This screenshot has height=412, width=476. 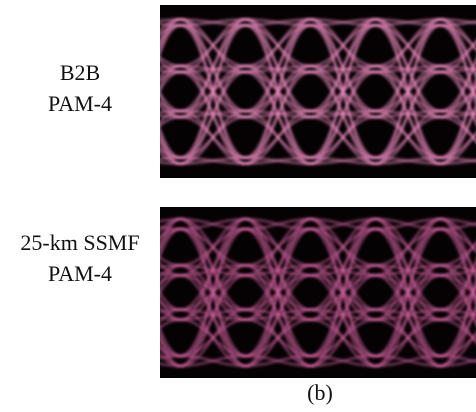 What do you see at coordinates (80, 72) in the screenshot?
I see `panel-label: B2B` at bounding box center [80, 72].